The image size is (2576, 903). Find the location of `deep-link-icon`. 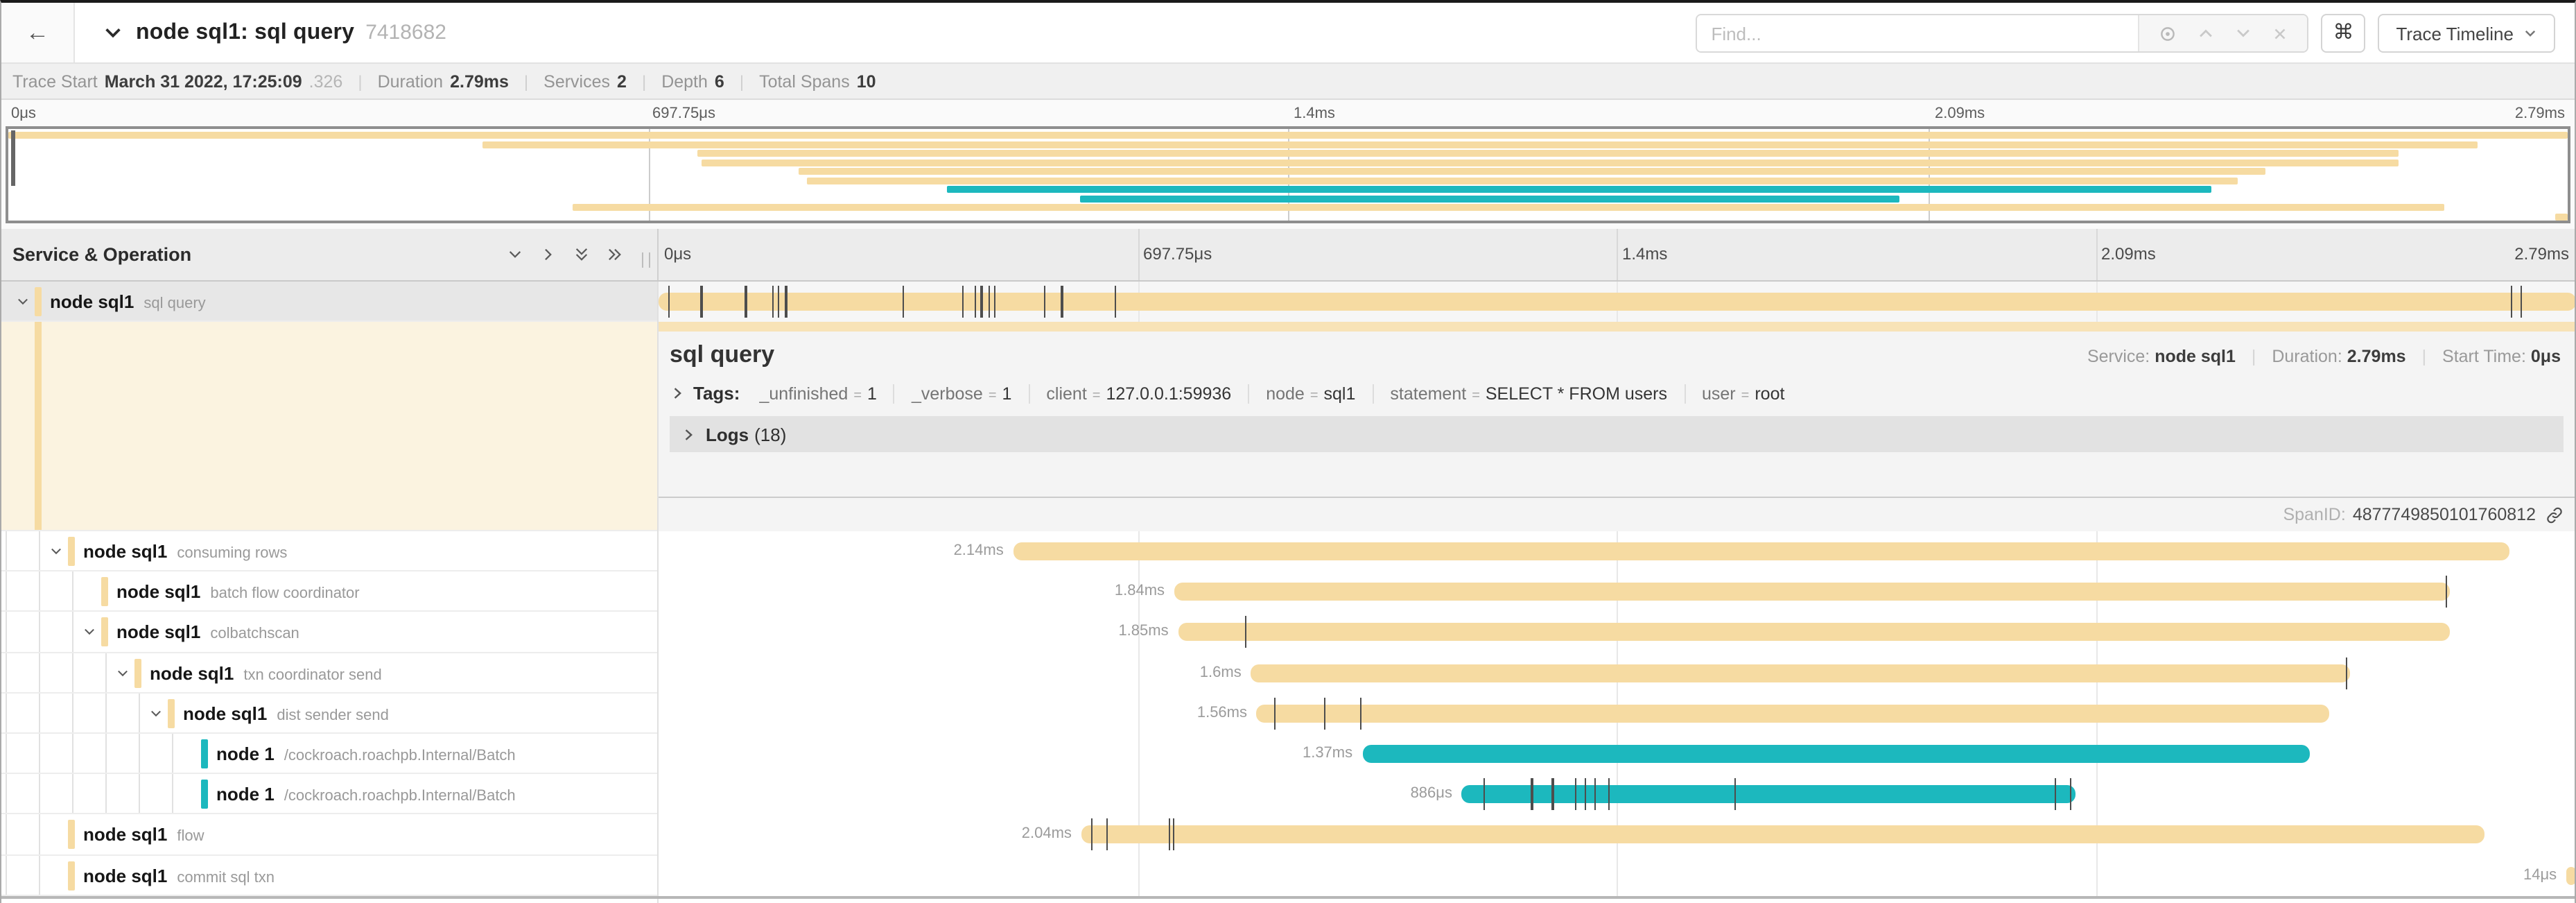

deep-link-icon is located at coordinates (2554, 515).